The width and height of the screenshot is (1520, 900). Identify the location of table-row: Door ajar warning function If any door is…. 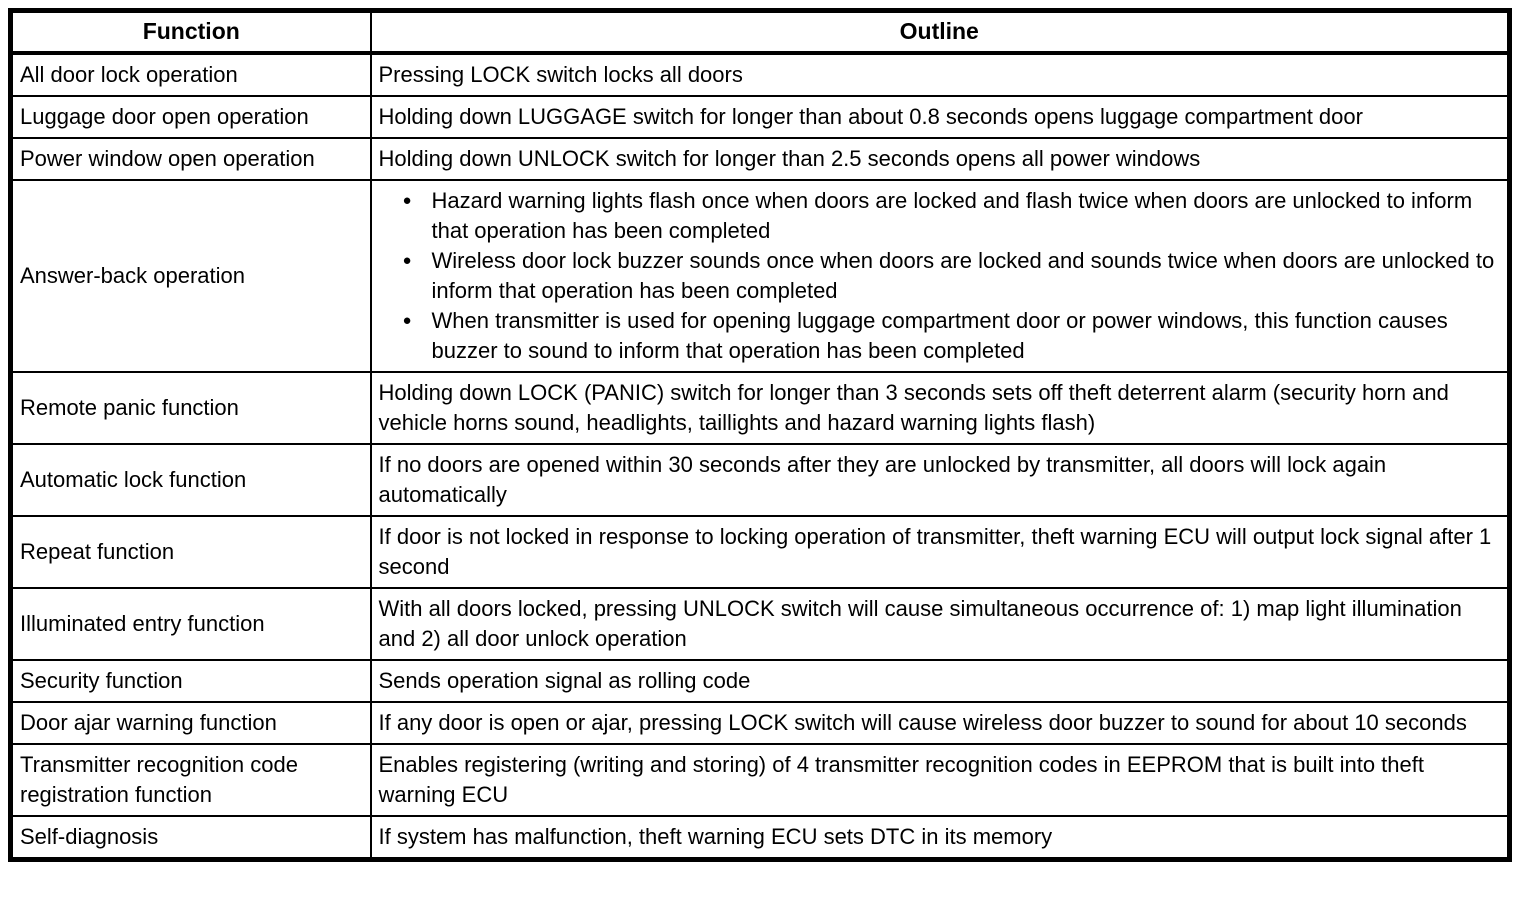
(760, 722).